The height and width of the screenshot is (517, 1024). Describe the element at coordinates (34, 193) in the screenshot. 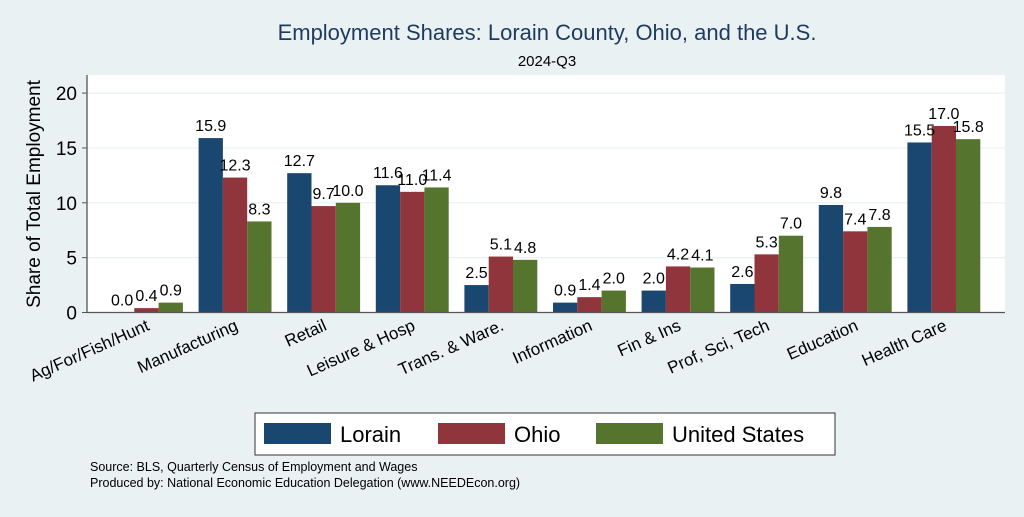

I see `y-axis-label: Share of Total Employment` at that location.